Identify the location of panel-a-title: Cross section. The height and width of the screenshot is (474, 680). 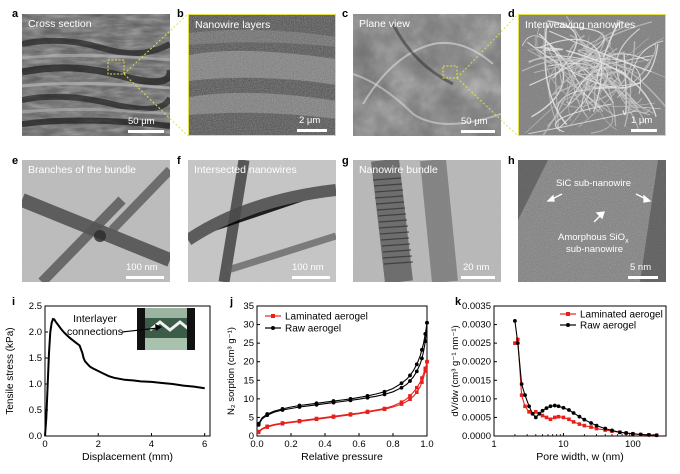
(60, 24).